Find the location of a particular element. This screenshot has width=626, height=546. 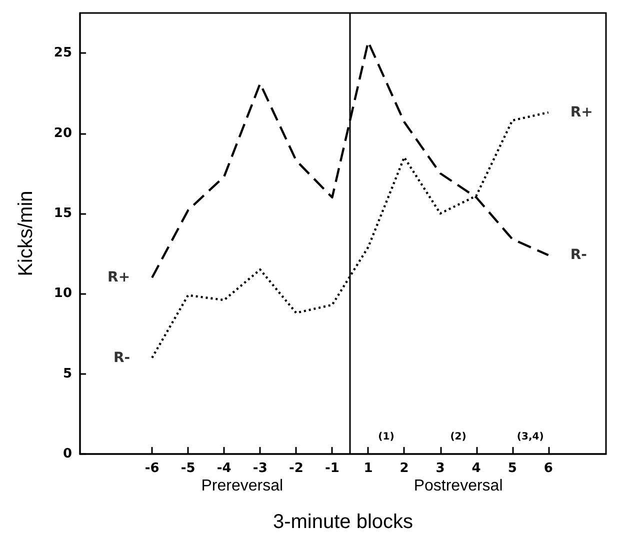

y-tick-label: 5 is located at coordinates (67, 374).